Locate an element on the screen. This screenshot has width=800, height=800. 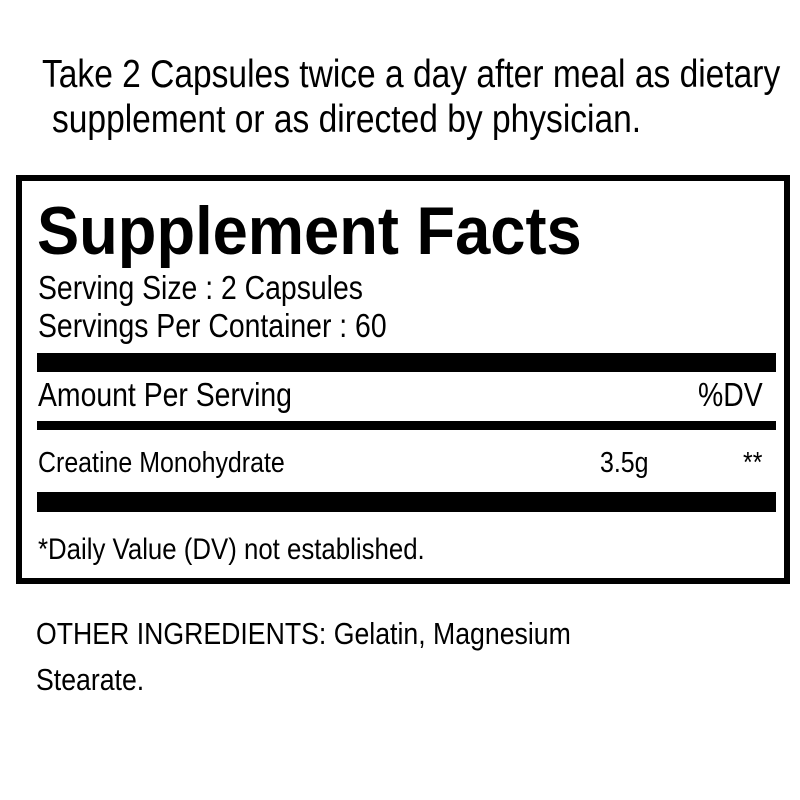
servings-per-container: Servings Per Container : 60 is located at coordinates (212, 325).